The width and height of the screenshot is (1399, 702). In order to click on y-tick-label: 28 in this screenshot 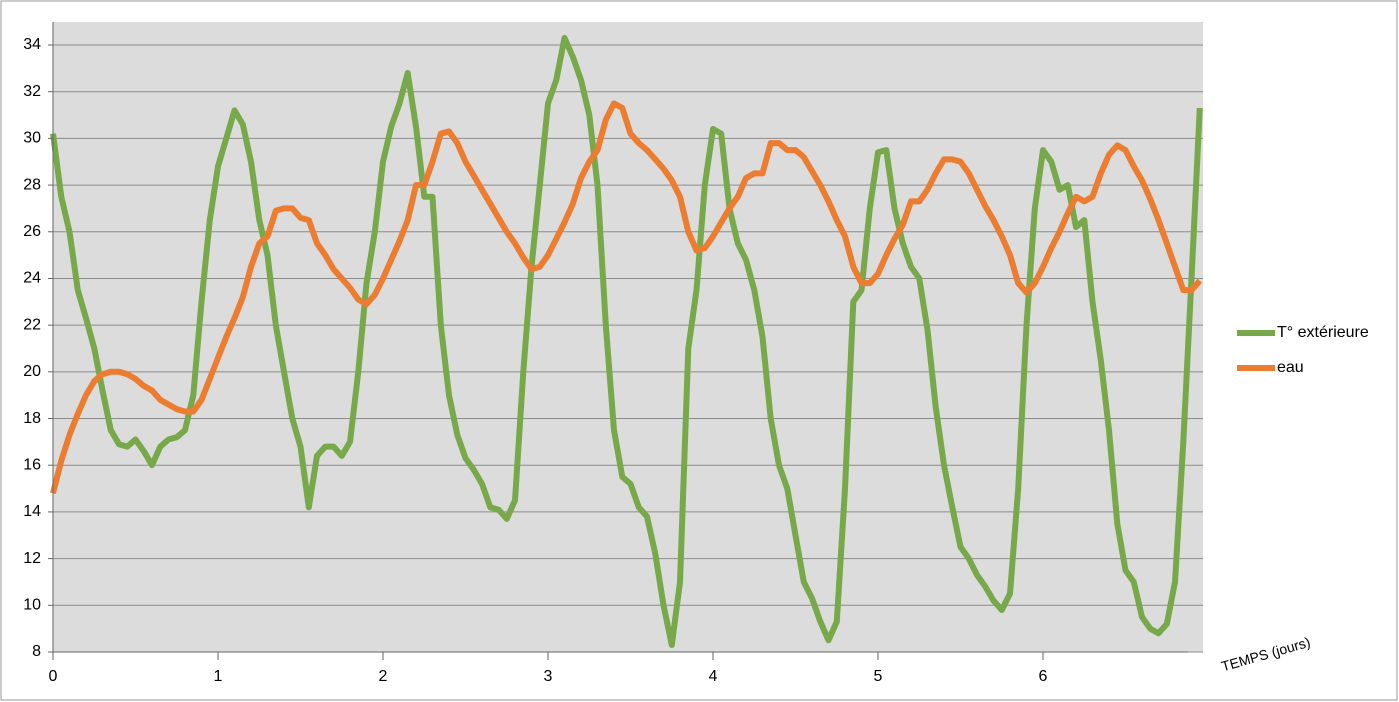, I will do `click(32, 184)`.